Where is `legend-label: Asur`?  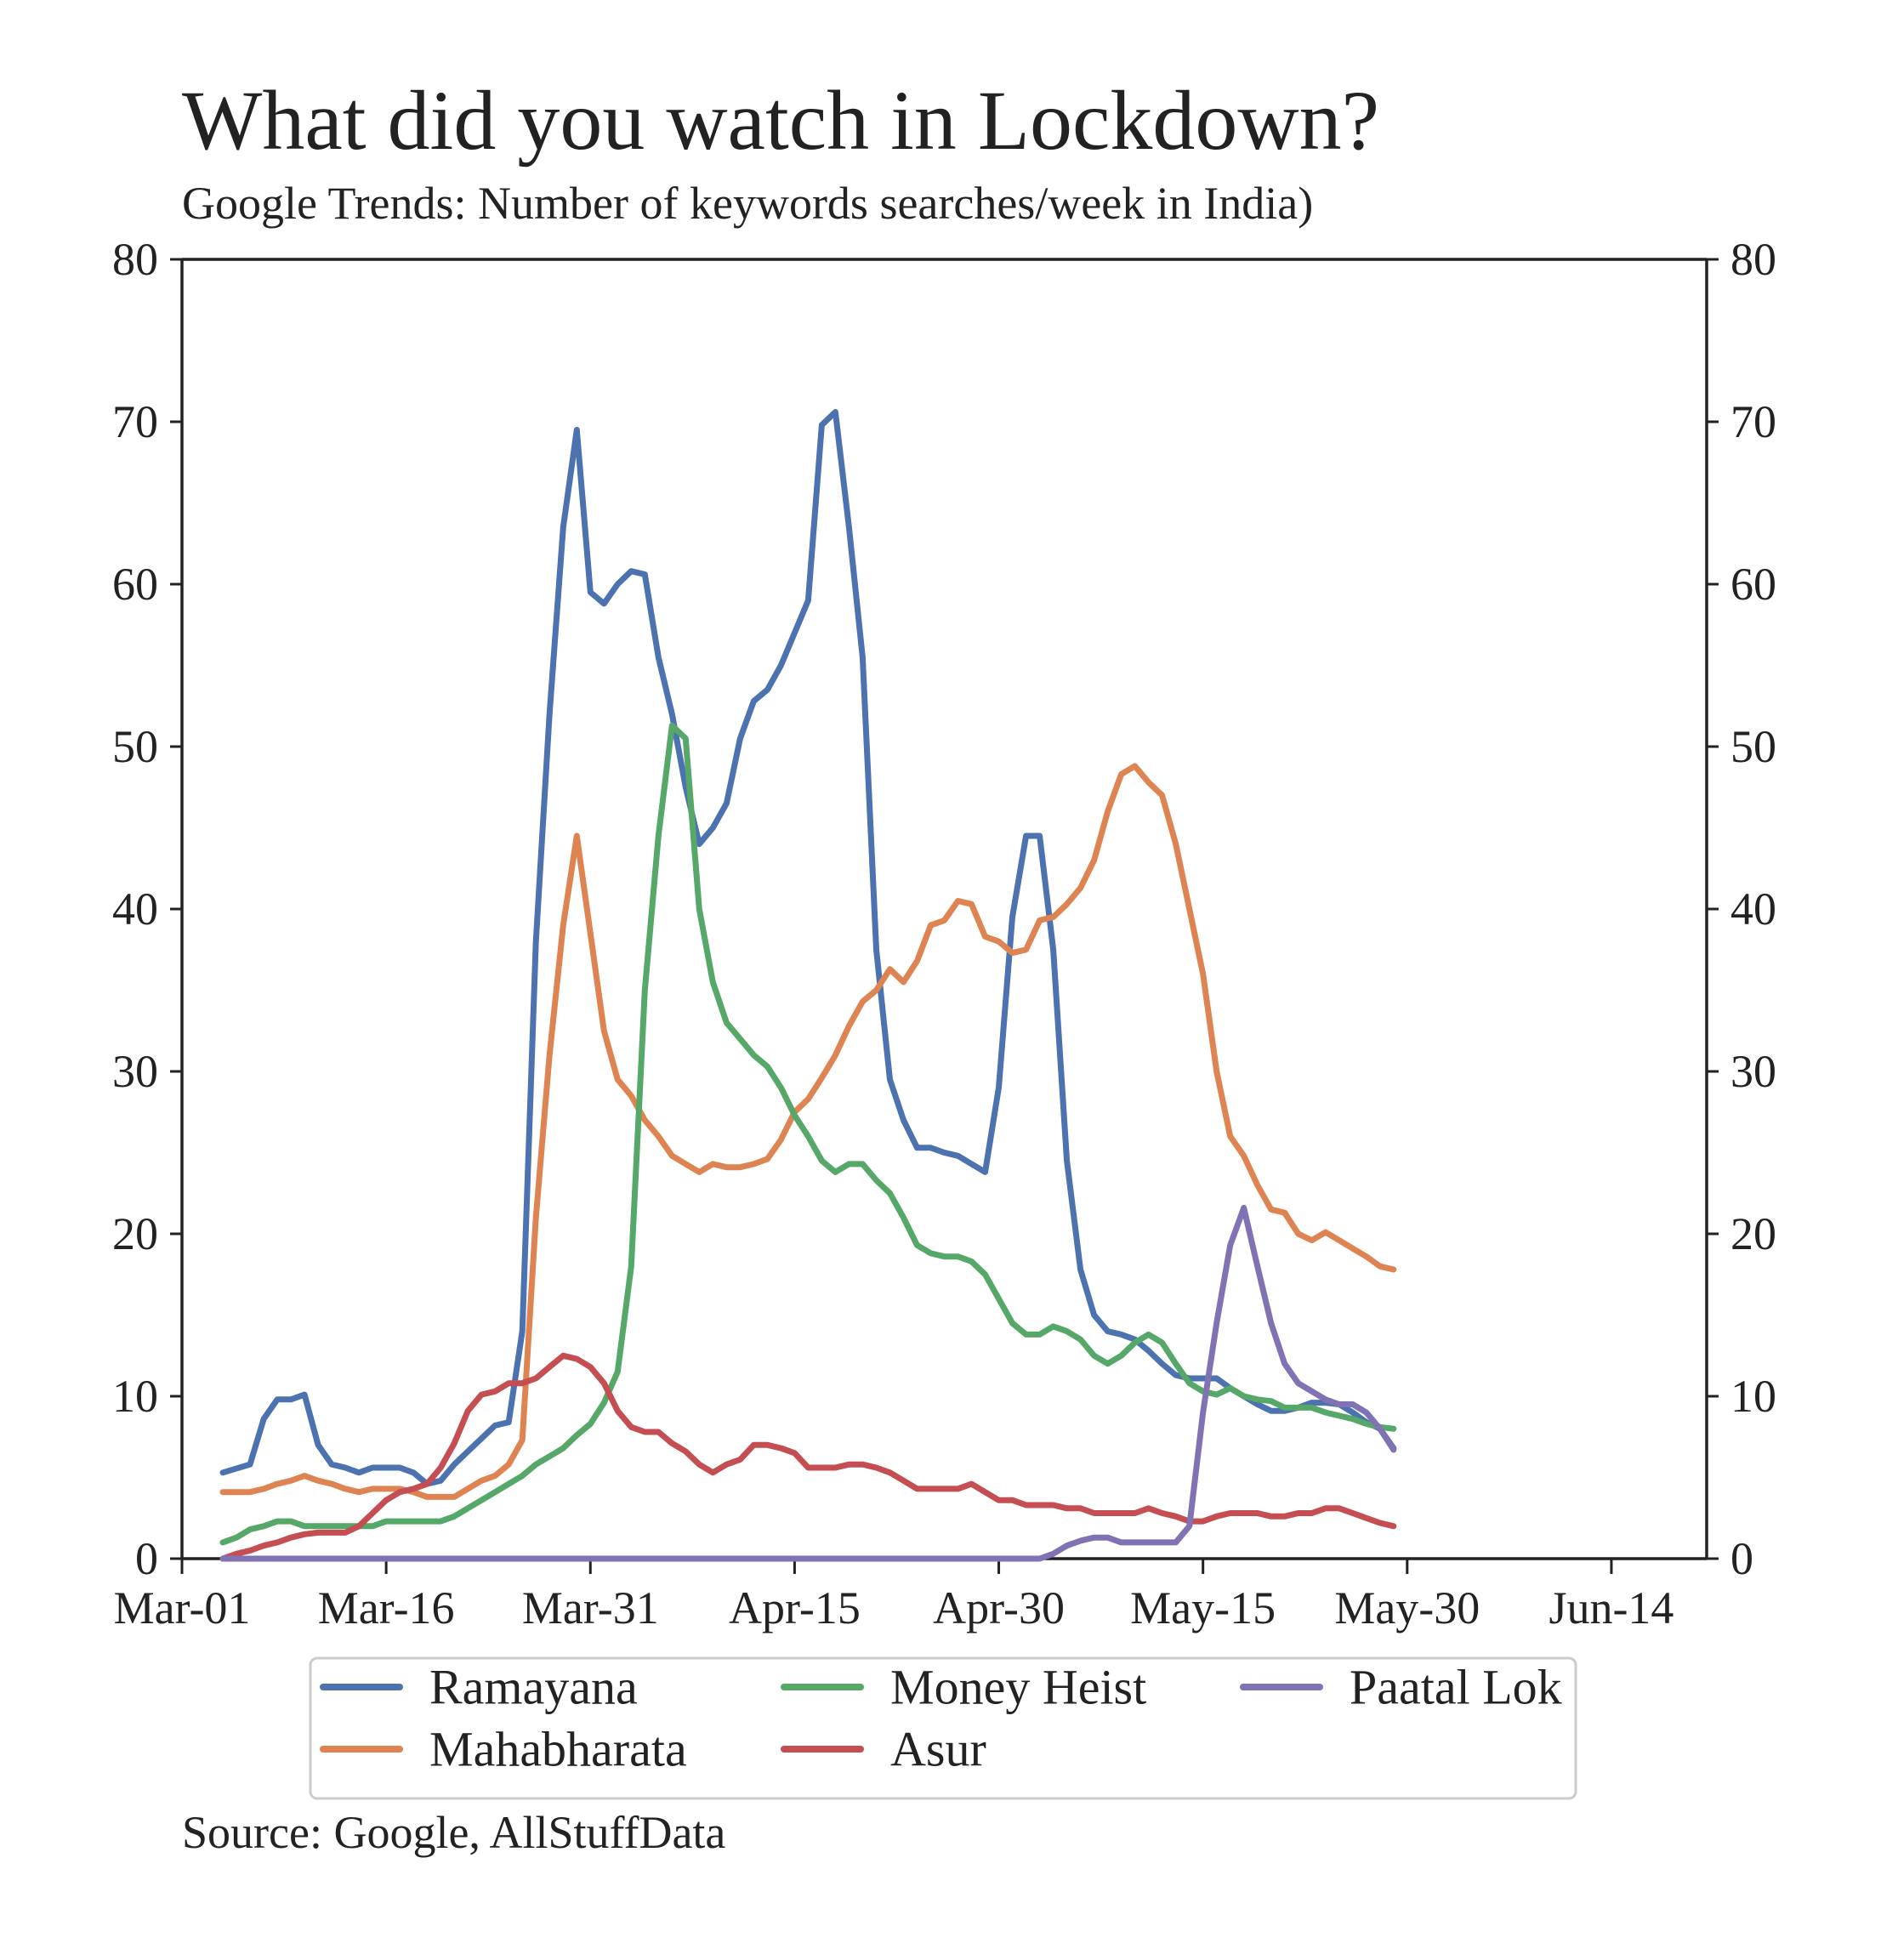 legend-label: Asur is located at coordinates (938, 1749).